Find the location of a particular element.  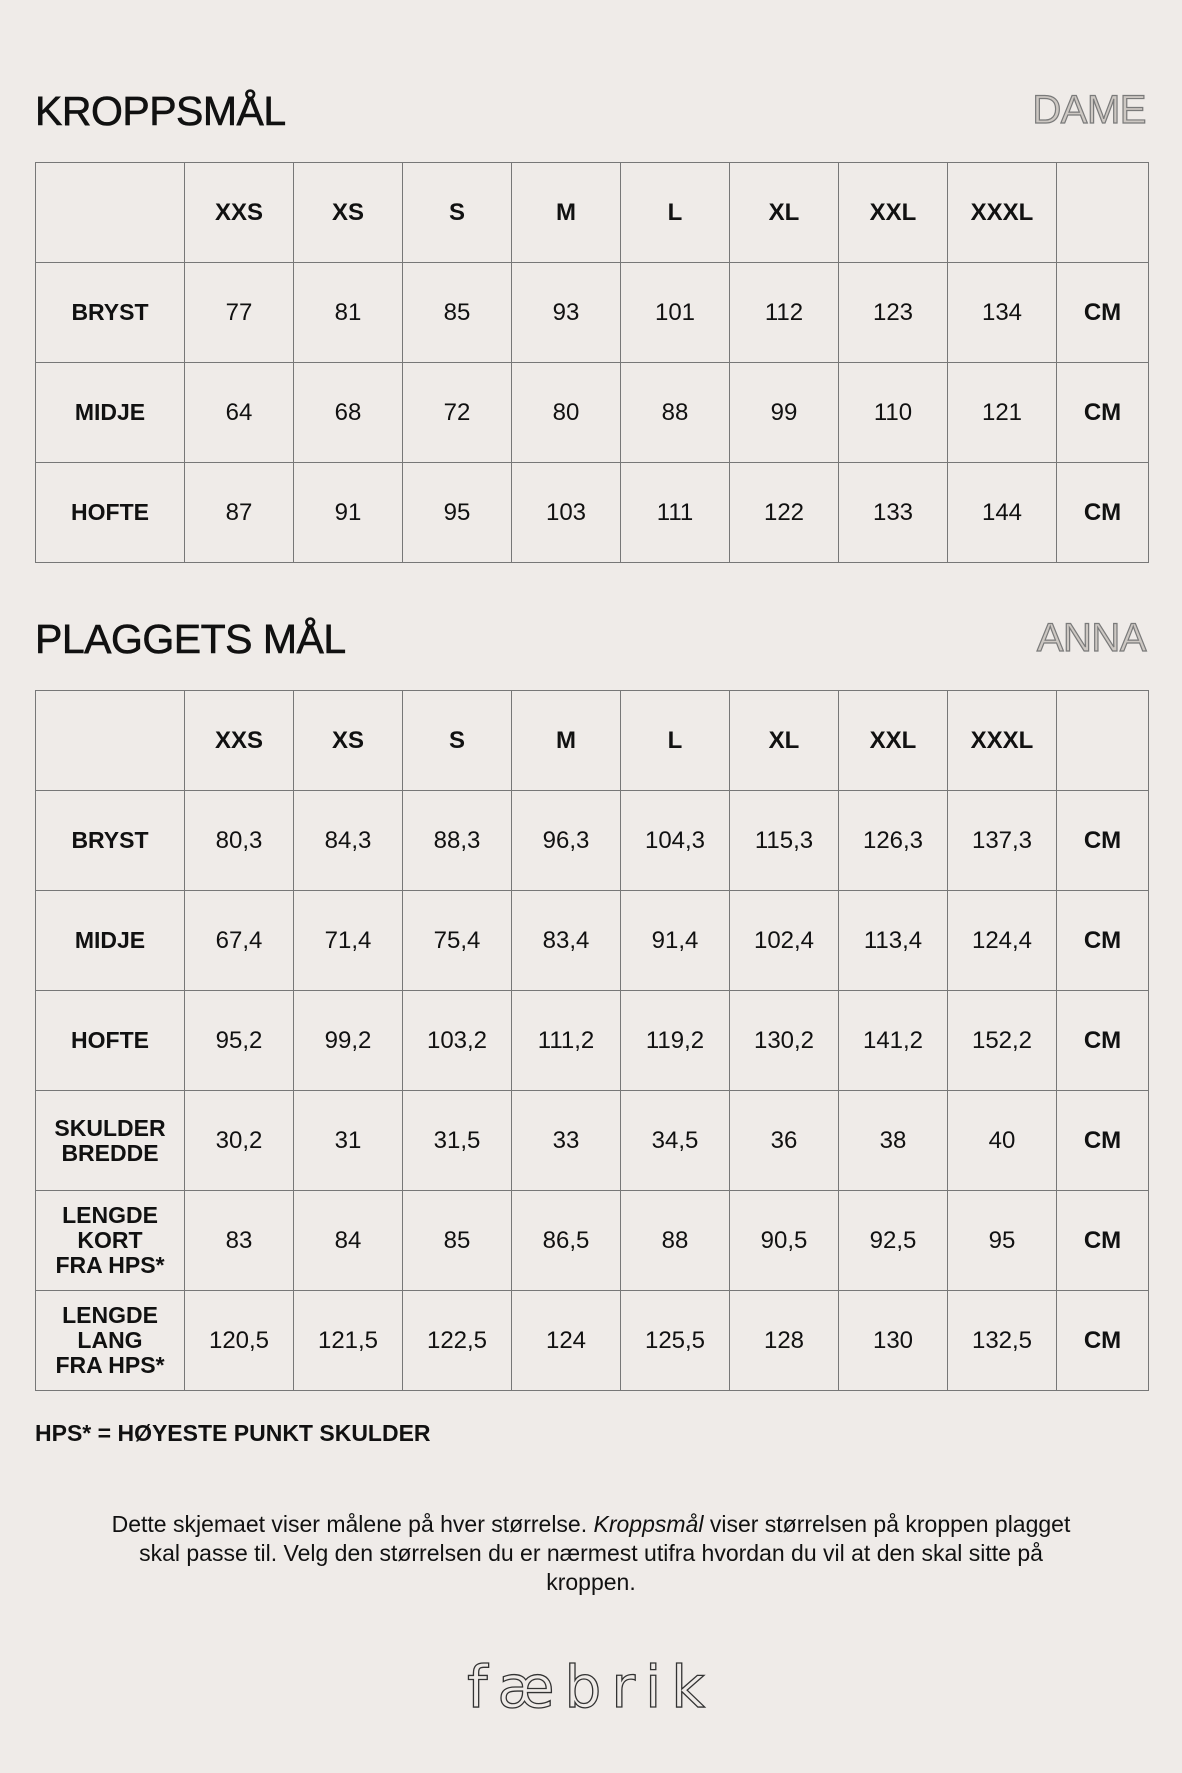

measurement-cell: 124 is located at coordinates (566, 1340).